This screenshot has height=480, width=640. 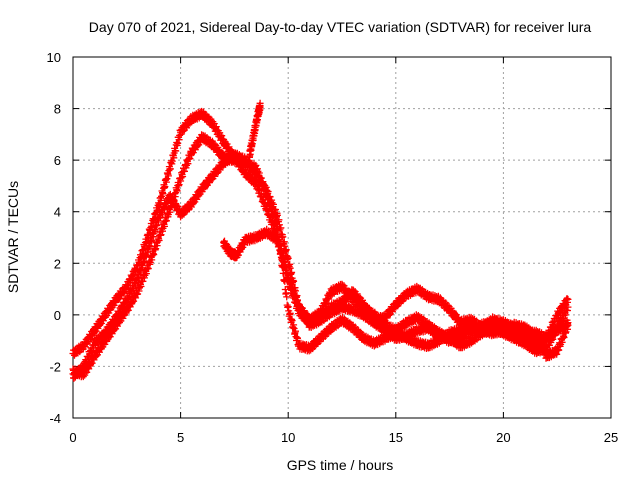 What do you see at coordinates (55, 418) in the screenshot?
I see `y-tick-label: -4` at bounding box center [55, 418].